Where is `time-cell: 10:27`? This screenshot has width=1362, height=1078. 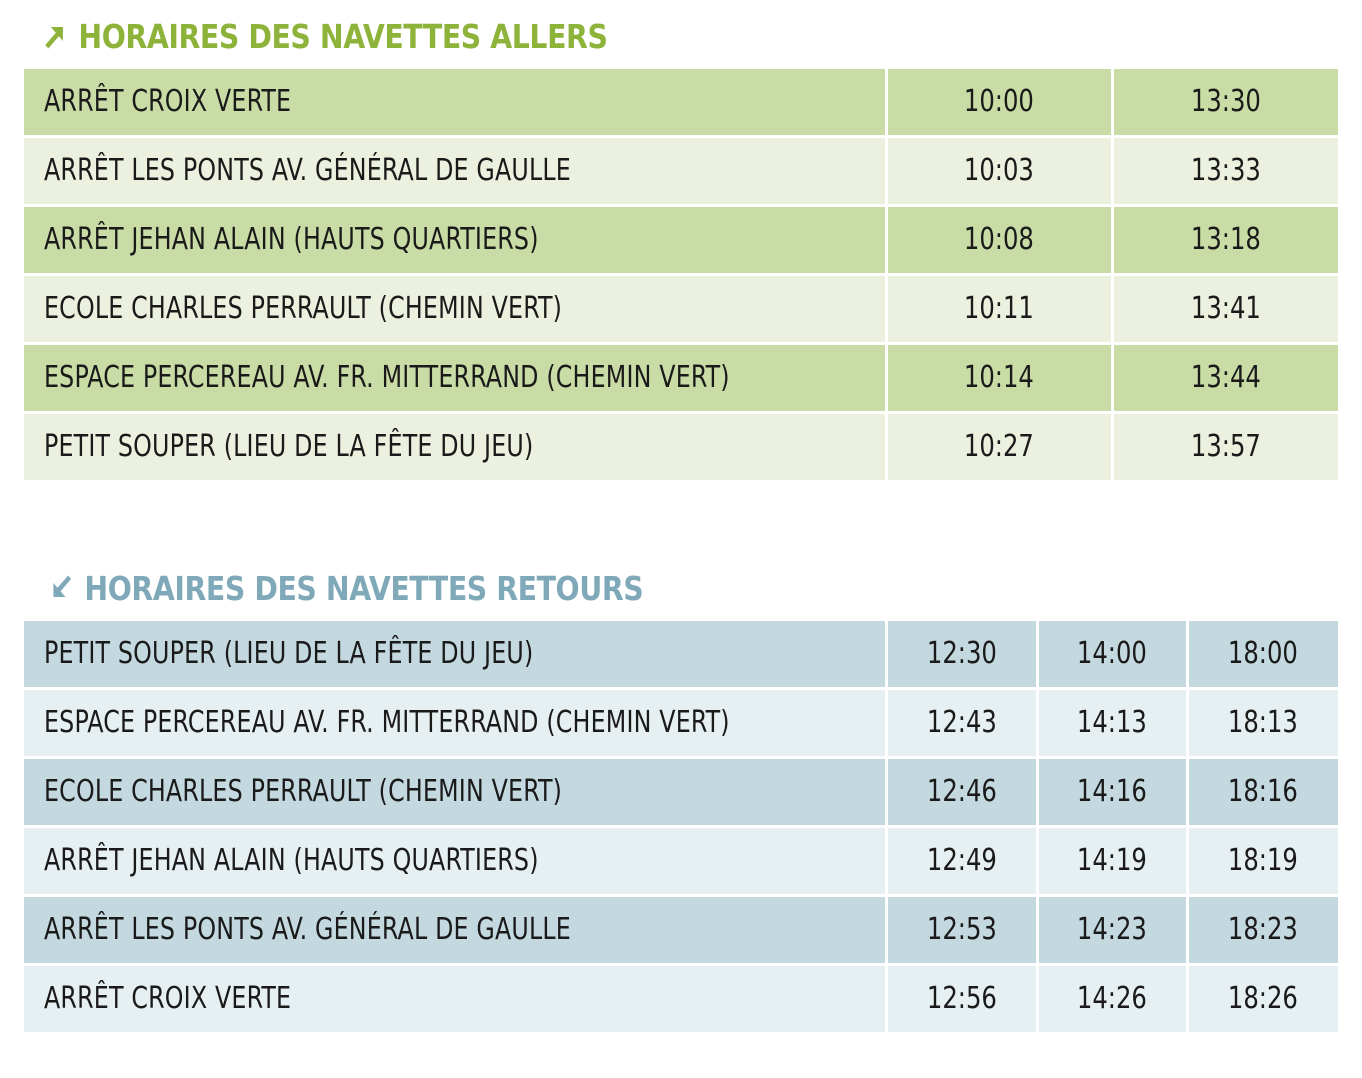
time-cell: 10:27 is located at coordinates (999, 445).